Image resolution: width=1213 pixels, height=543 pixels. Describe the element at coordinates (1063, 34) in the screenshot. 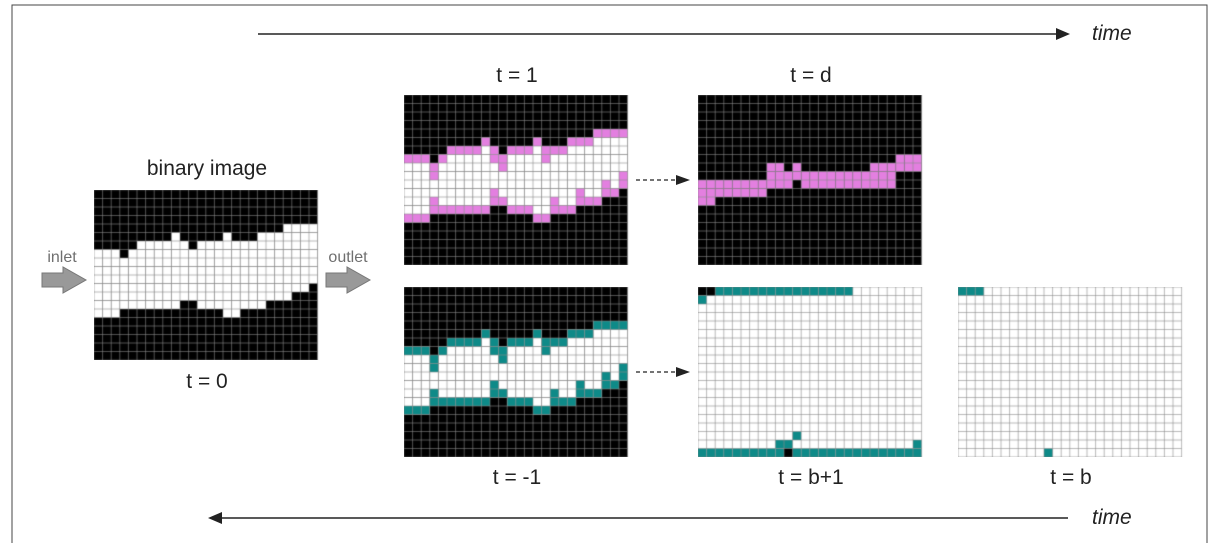

I see `time-arrow-top-head` at that location.